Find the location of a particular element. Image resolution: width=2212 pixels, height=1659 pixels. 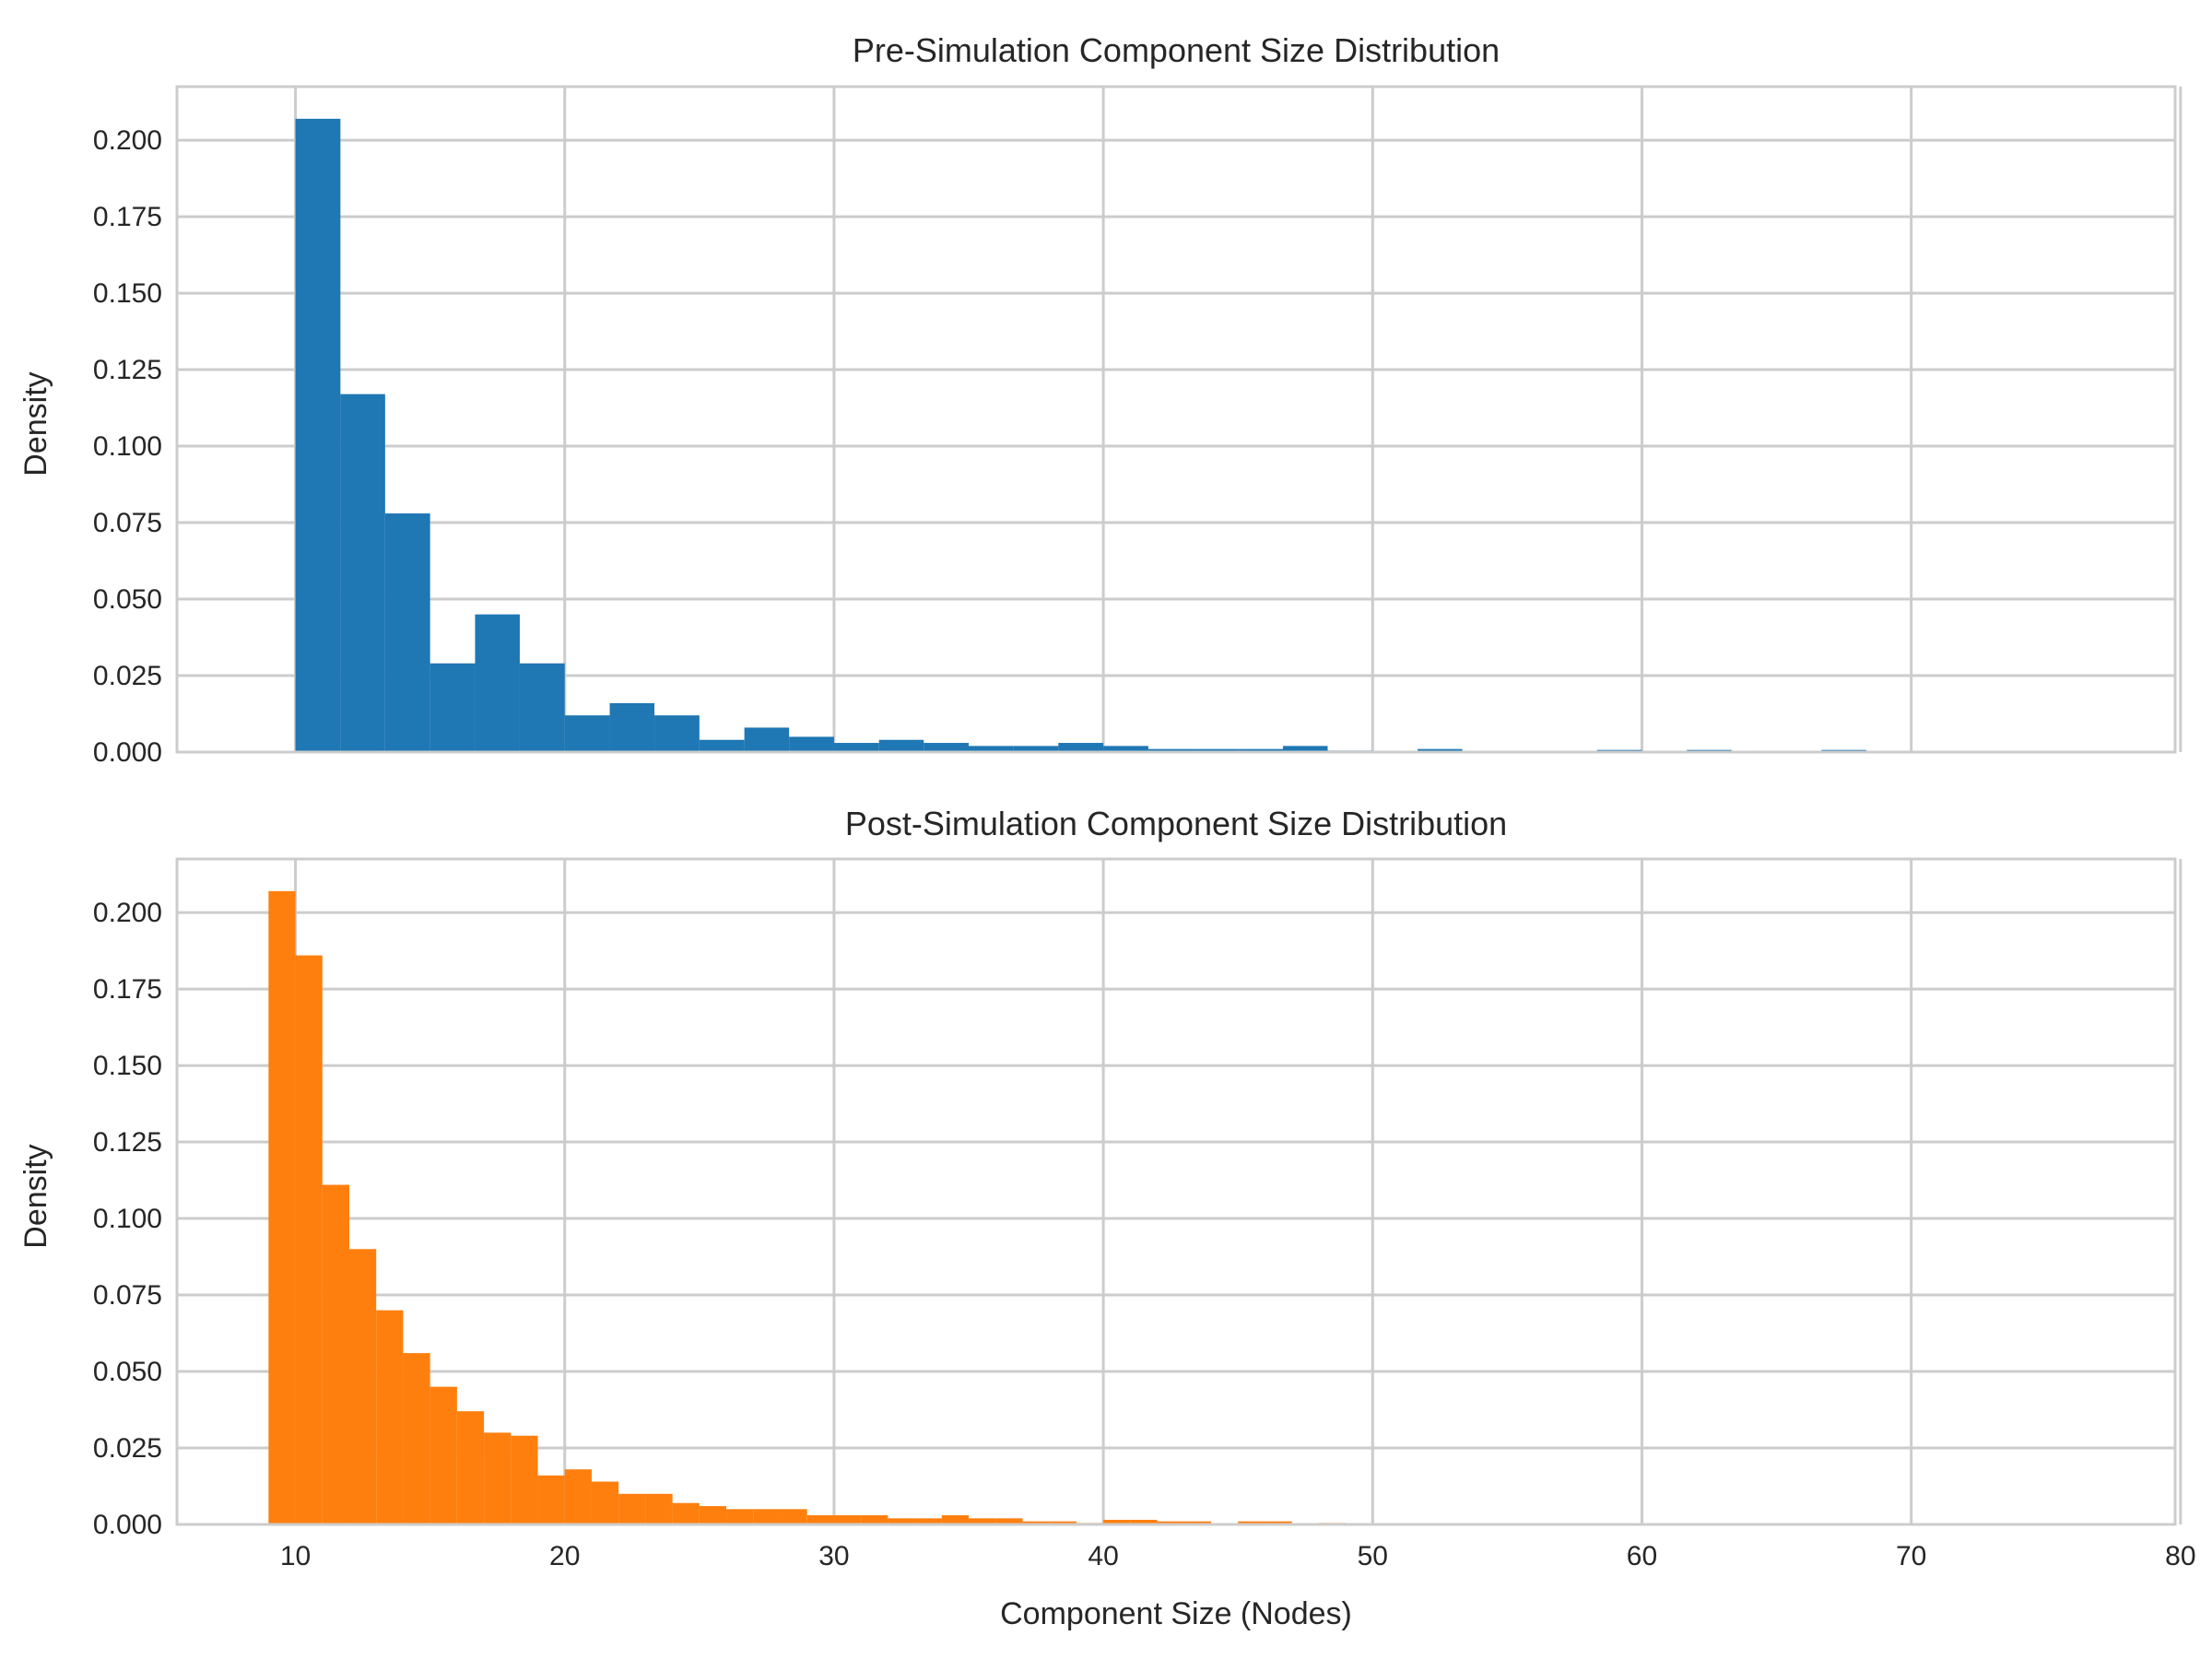

post-ytick-label: 0.075 is located at coordinates (127, 1295).